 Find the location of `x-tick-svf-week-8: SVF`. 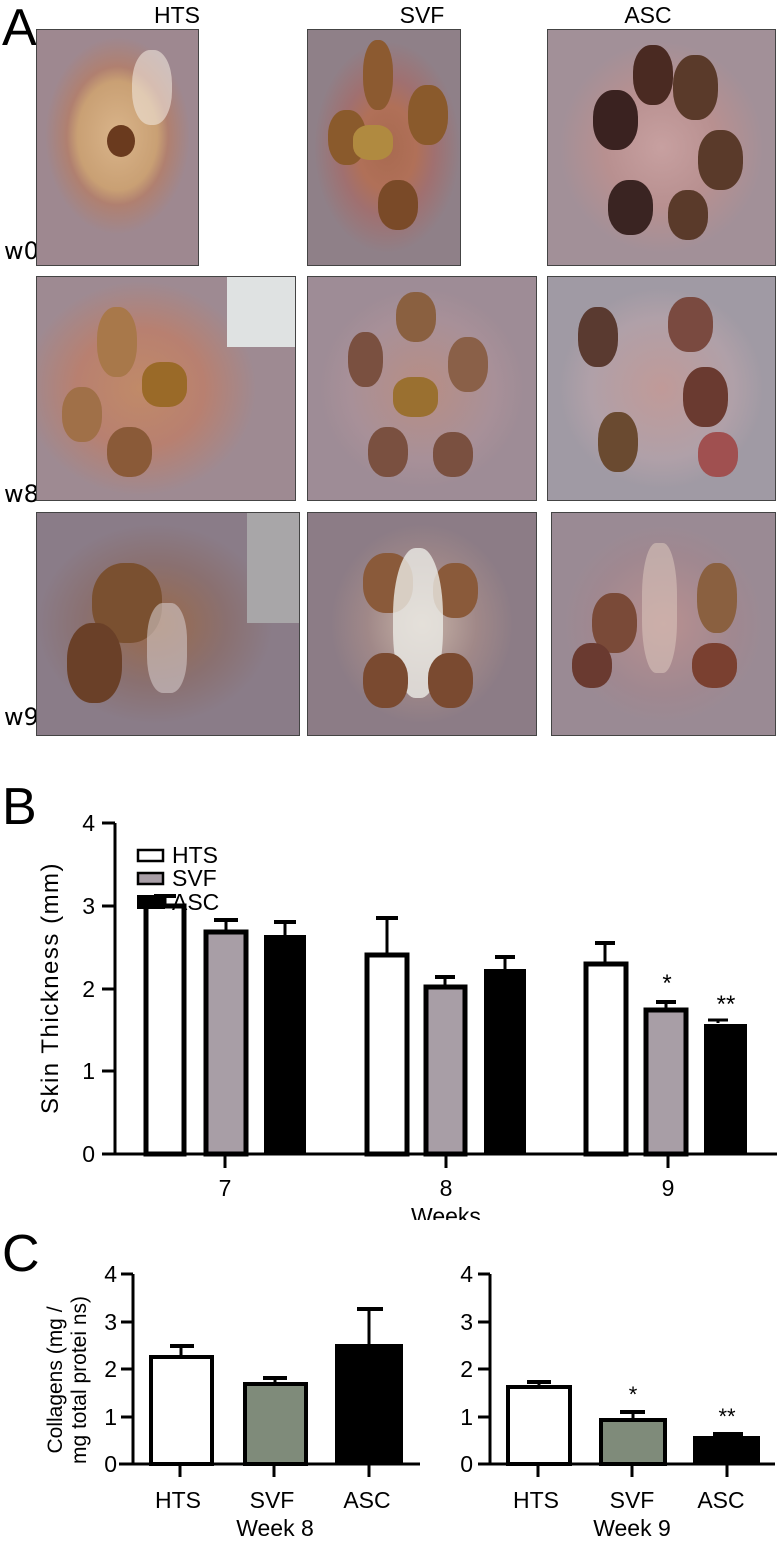

x-tick-svf-week-8: SVF is located at coordinates (272, 1500).